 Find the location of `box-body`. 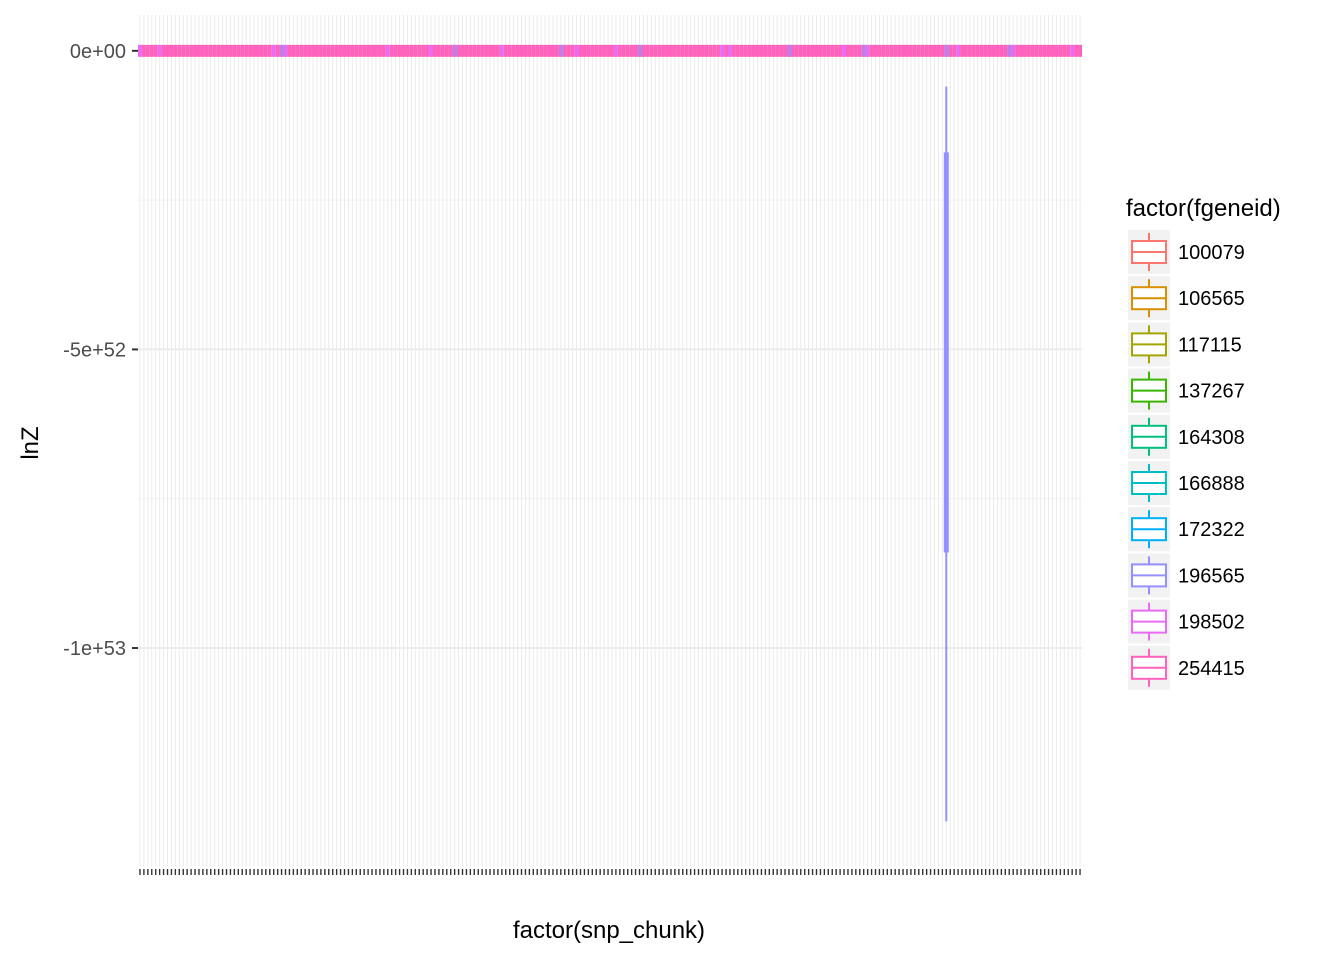

box-body is located at coordinates (946, 352).